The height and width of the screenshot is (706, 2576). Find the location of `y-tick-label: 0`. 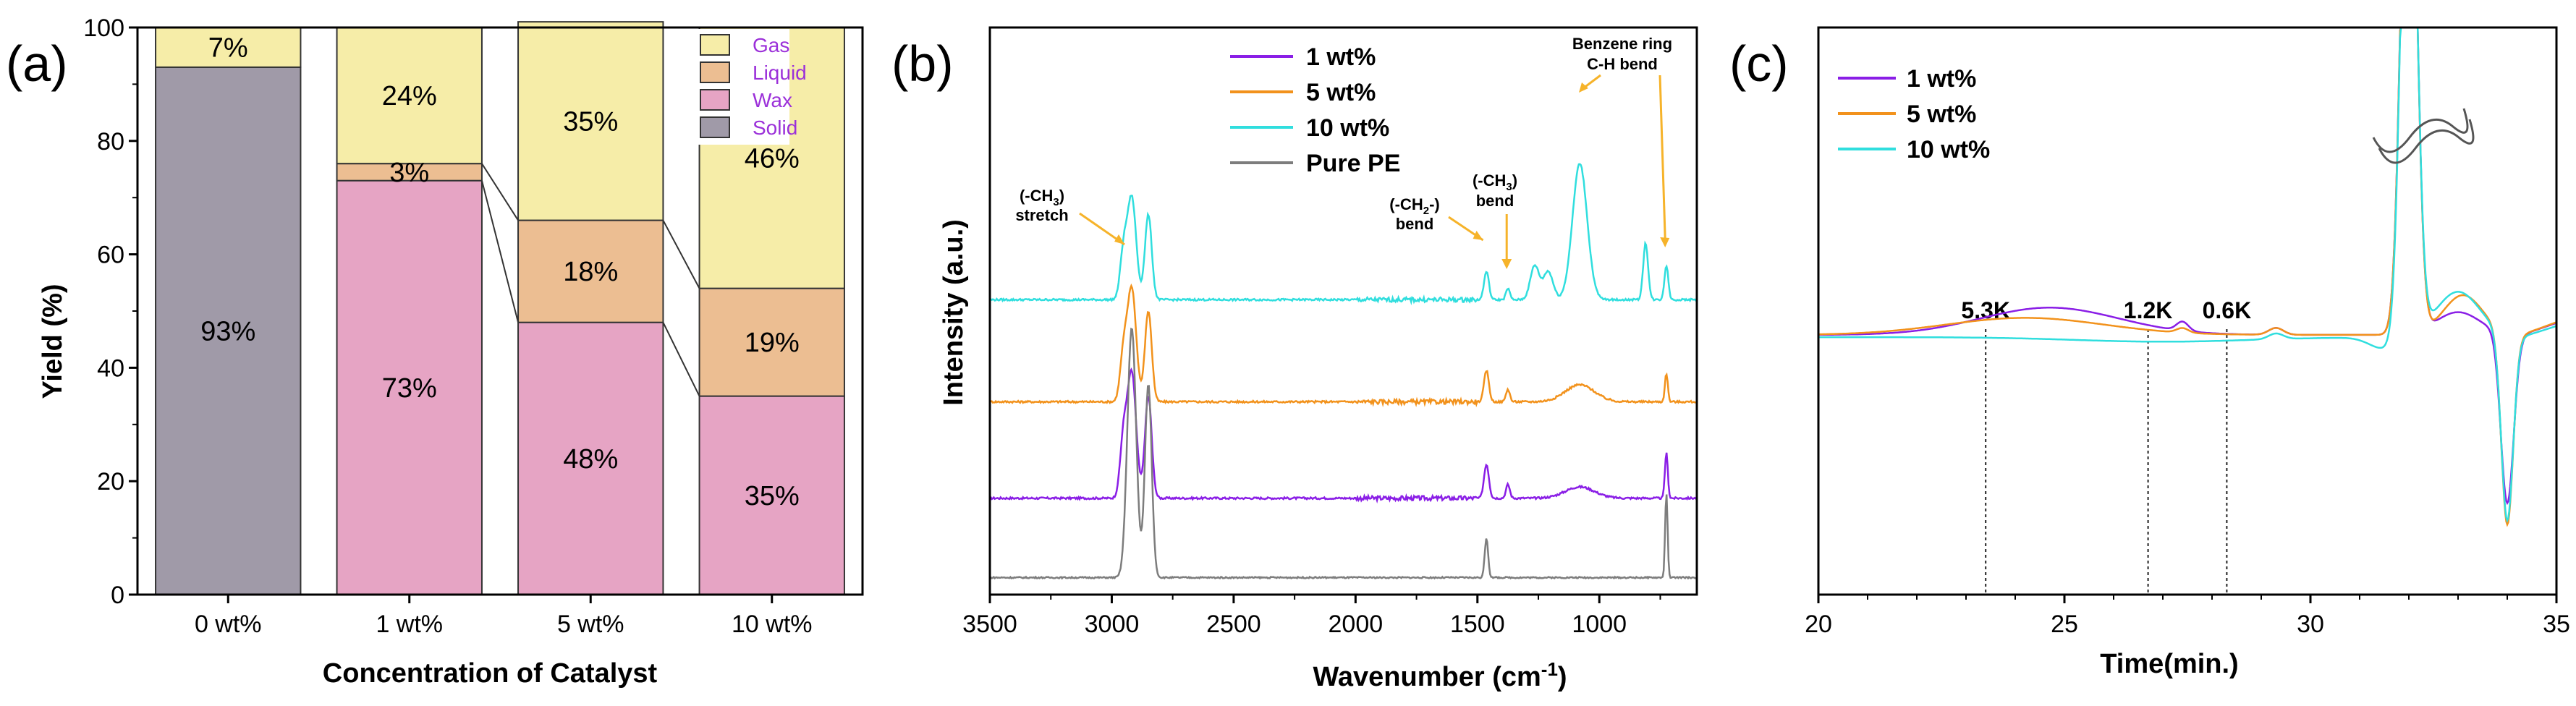

y-tick-label: 0 is located at coordinates (117, 595).